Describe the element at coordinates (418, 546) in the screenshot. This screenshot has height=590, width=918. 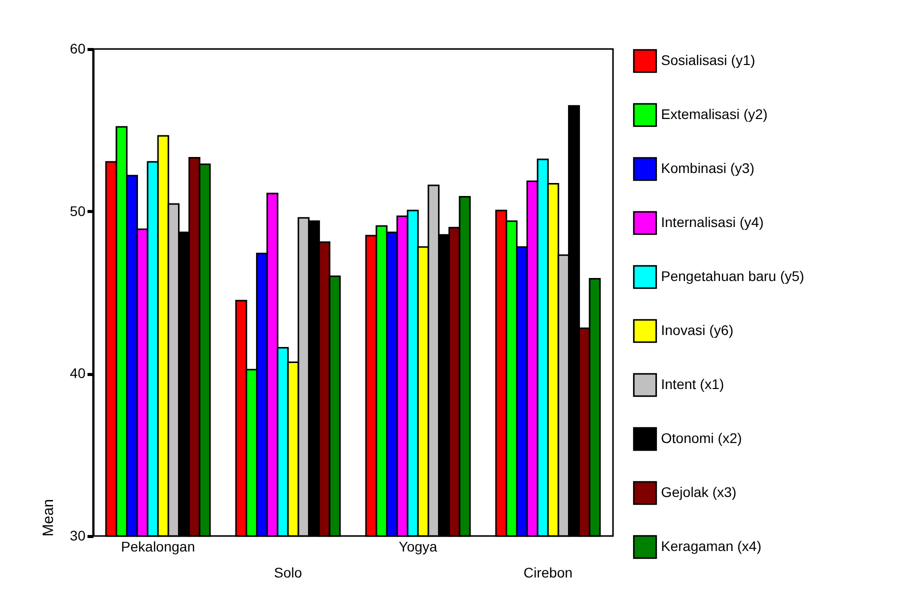
I see `x-tick-label: Yogya` at that location.